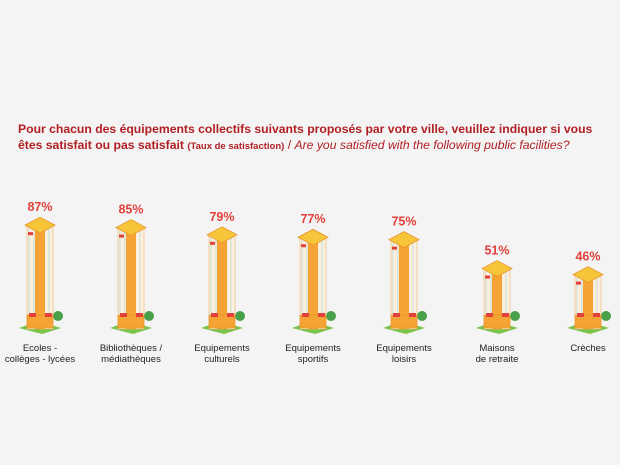  I want to click on category-label: collèges - lycées, so click(40, 359).